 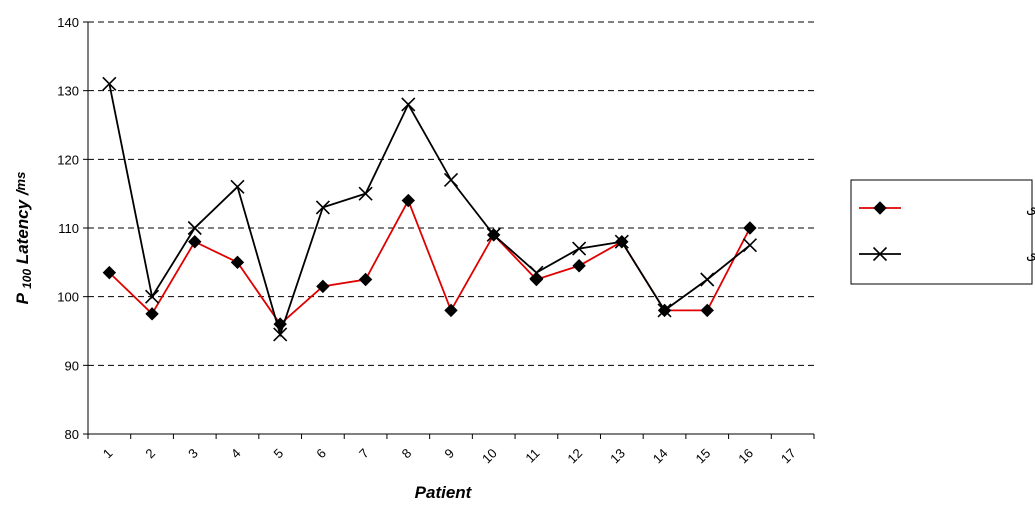 I want to click on y-tick-label: 140, so click(x=68, y=22).